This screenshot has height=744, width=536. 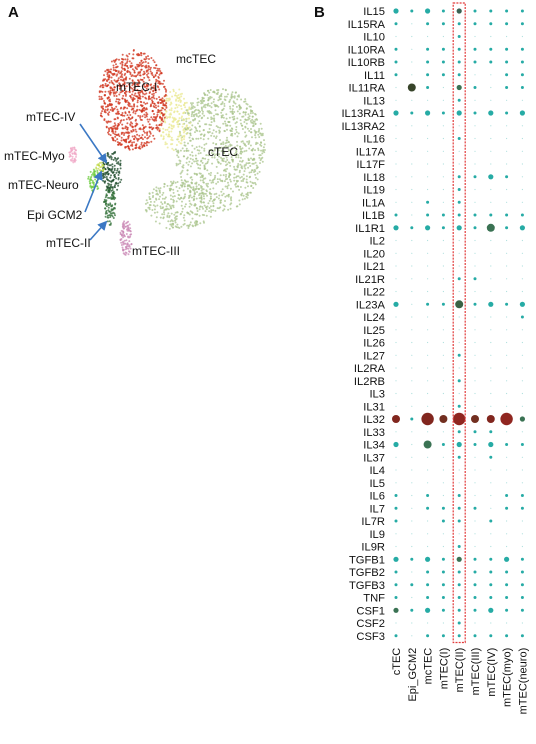 I want to click on gene-label-csf3: CSF3, so click(x=370, y=637).